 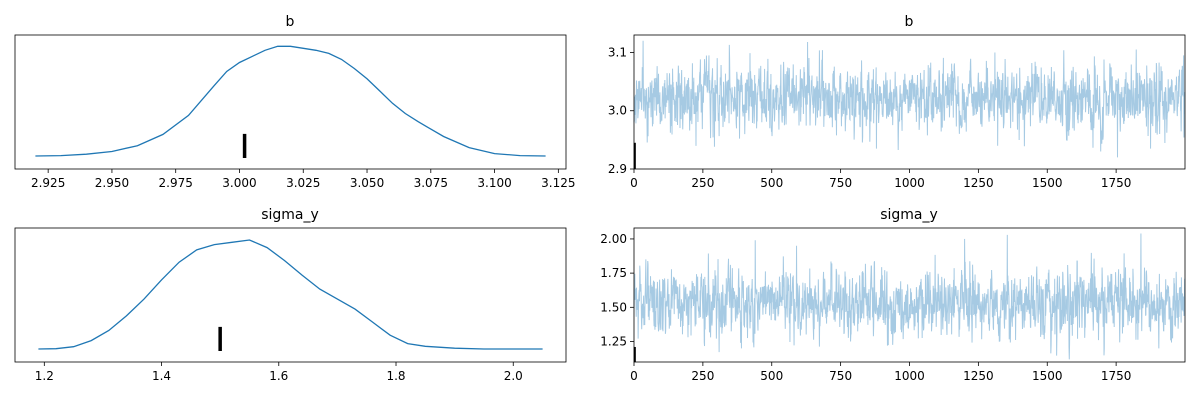 I want to click on x-tick-label: 1.4, so click(x=161, y=376).